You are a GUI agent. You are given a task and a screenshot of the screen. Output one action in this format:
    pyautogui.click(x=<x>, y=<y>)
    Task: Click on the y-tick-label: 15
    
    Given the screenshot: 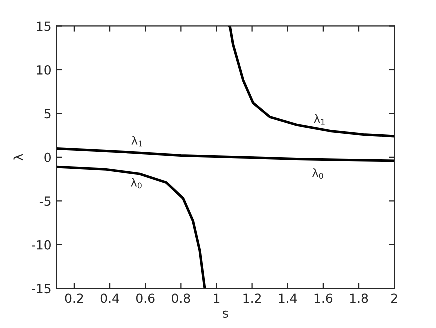 What is the action you would take?
    pyautogui.click(x=44, y=27)
    